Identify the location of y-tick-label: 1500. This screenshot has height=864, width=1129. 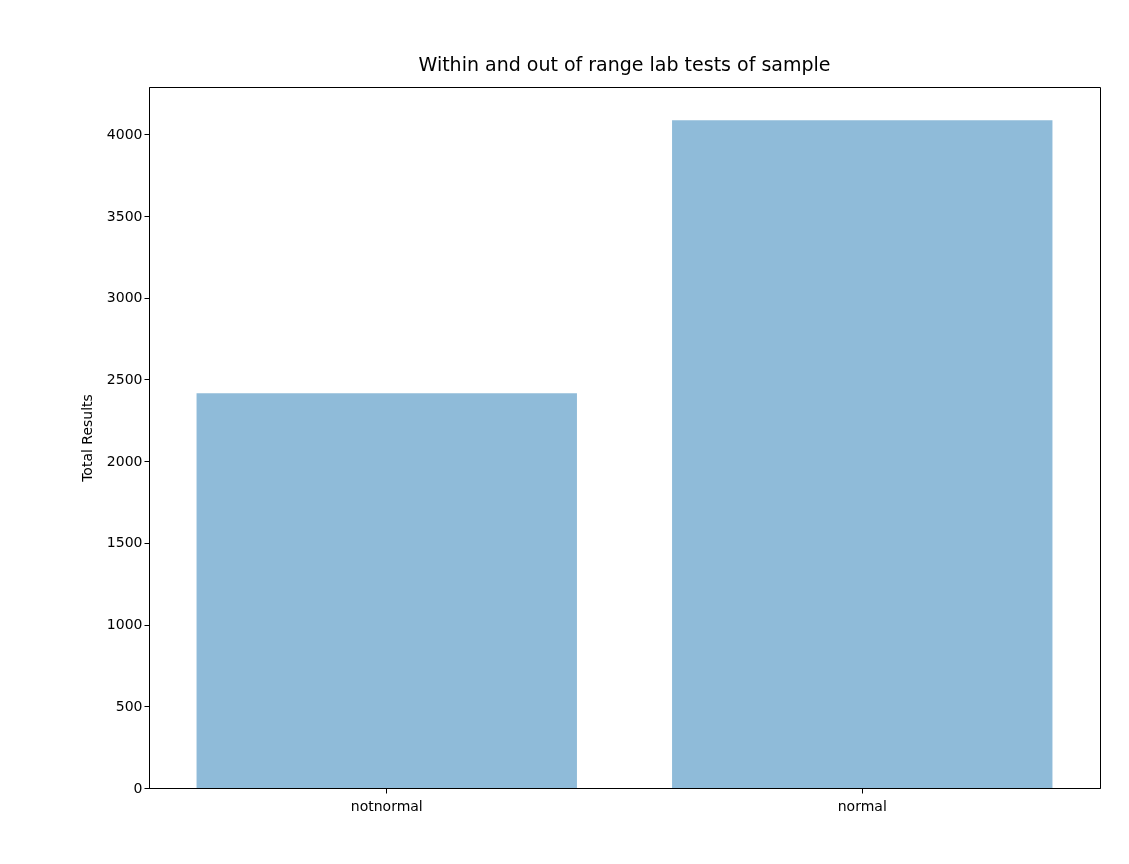
(124, 542).